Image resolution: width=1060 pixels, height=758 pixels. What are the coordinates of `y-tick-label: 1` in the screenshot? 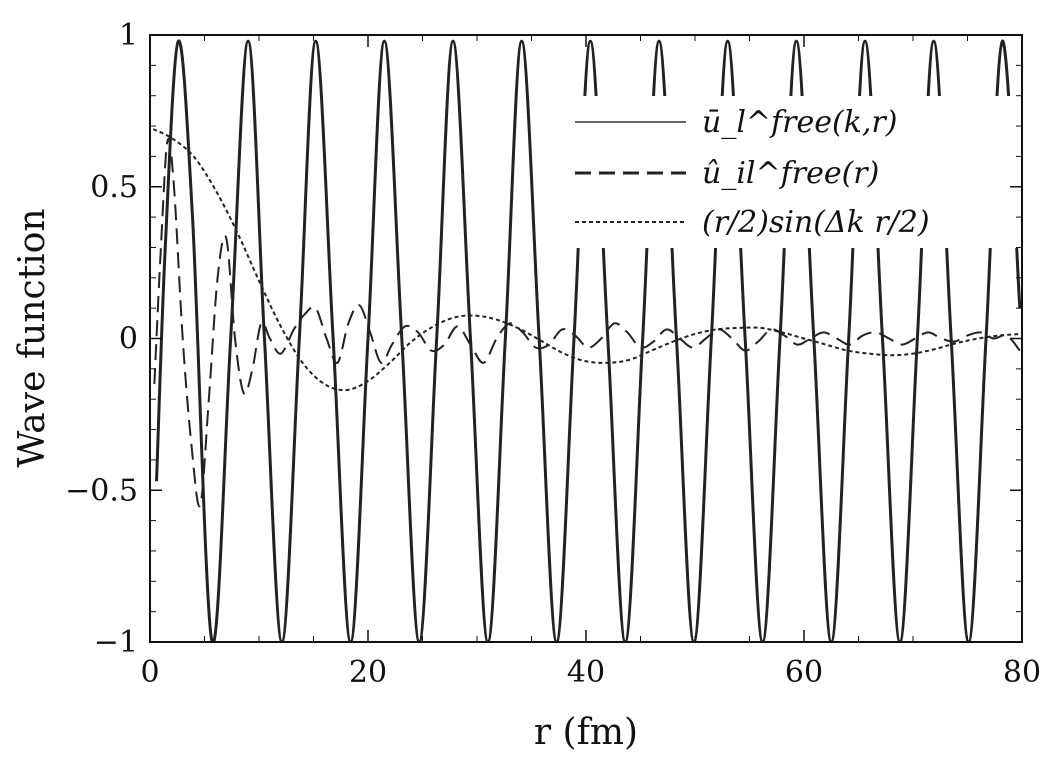 It's located at (128, 35).